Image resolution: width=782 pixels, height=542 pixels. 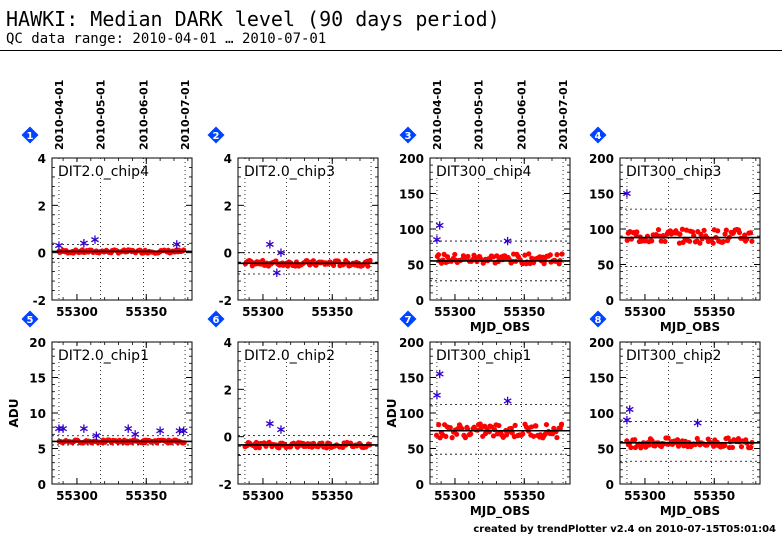 I want to click on header-divider, so click(x=391, y=50).